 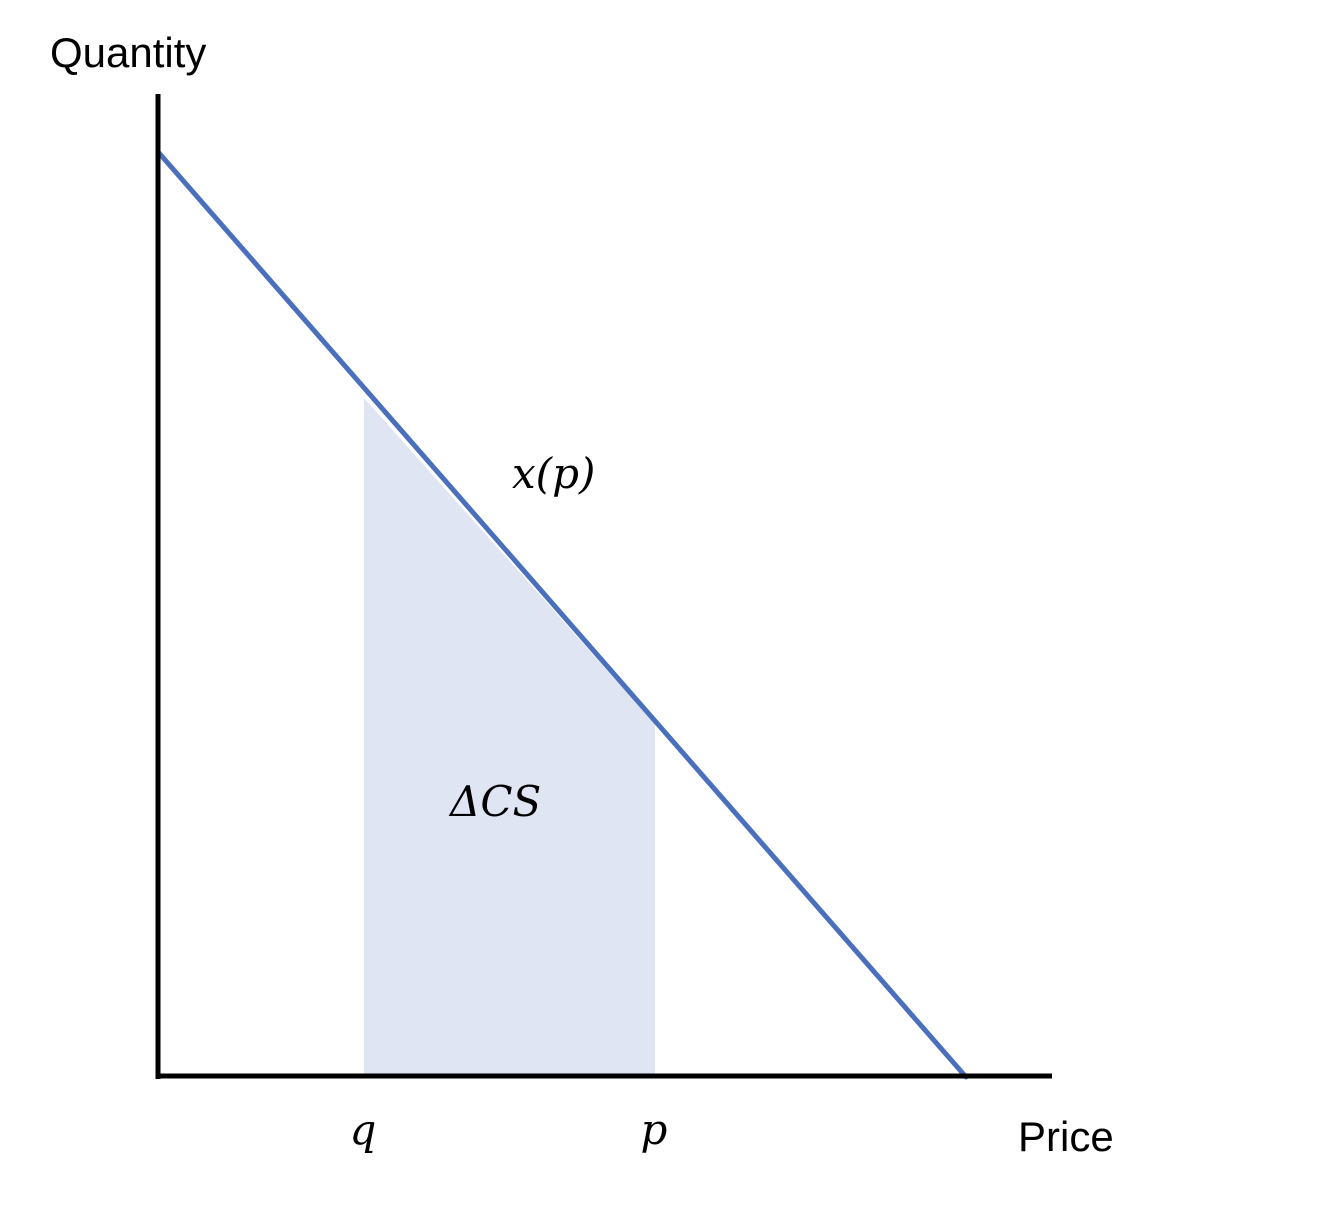 What do you see at coordinates (494, 801) in the screenshot?
I see `area-label: ΔCS` at bounding box center [494, 801].